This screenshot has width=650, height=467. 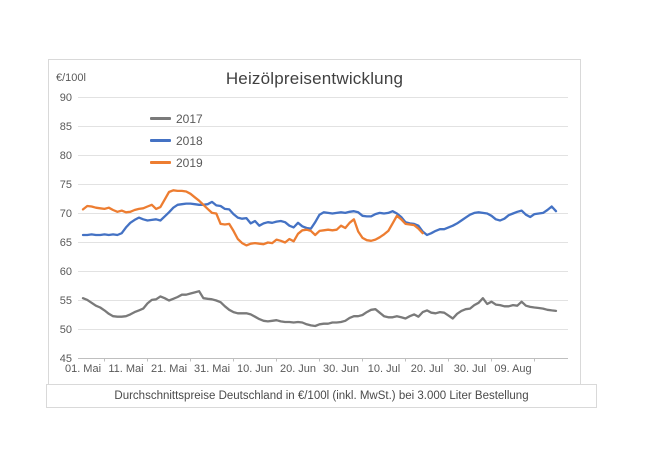 What do you see at coordinates (65, 271) in the screenshot?
I see `y-tick-label: 60` at bounding box center [65, 271].